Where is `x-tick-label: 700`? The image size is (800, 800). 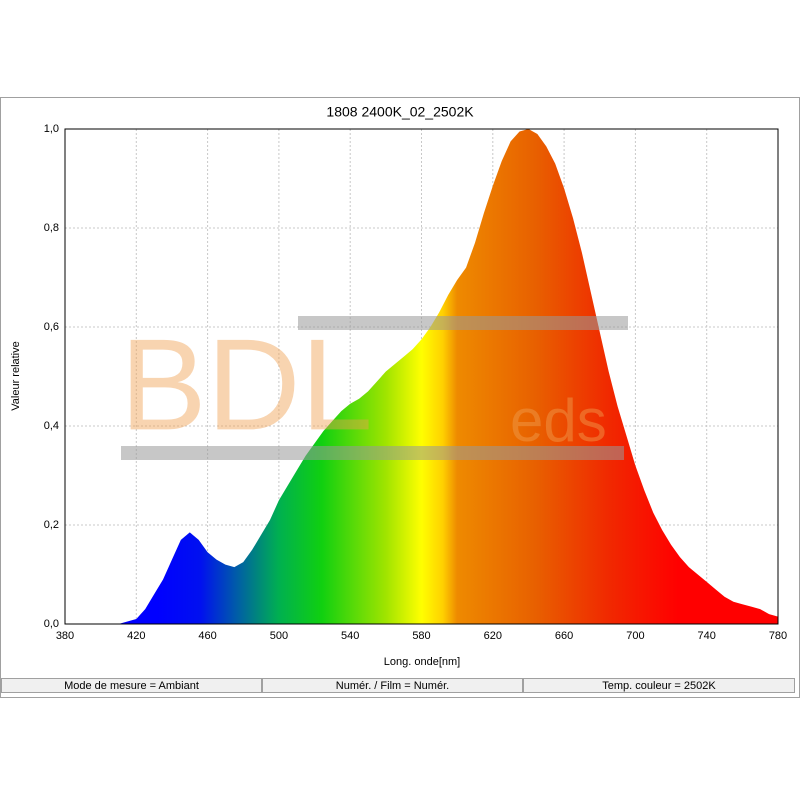 x-tick-label: 700 is located at coordinates (635, 636).